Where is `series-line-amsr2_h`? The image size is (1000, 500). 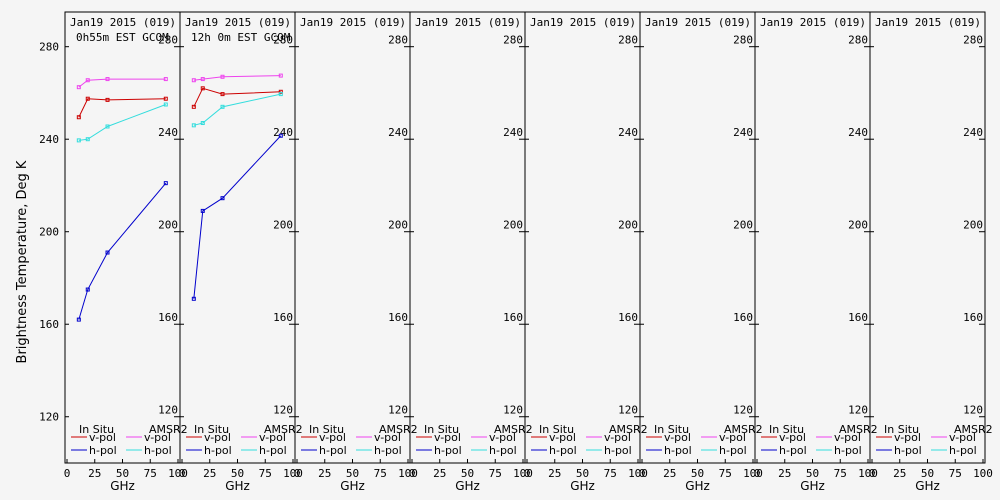 series-line-amsr2_h is located at coordinates (122, 122).